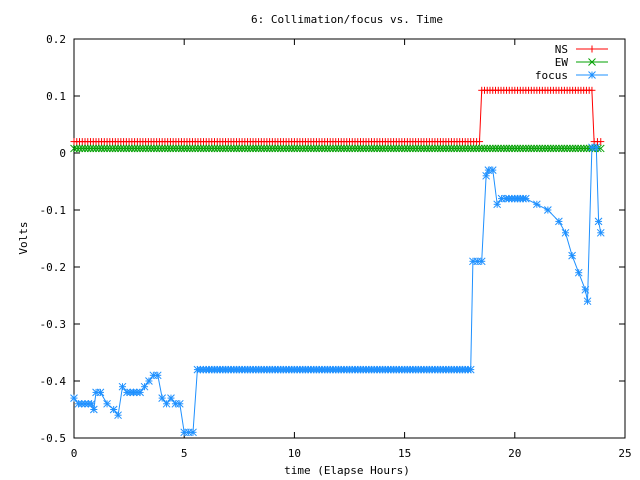 The image size is (640, 480). I want to click on legend-label-ew: EW, so click(562, 62).